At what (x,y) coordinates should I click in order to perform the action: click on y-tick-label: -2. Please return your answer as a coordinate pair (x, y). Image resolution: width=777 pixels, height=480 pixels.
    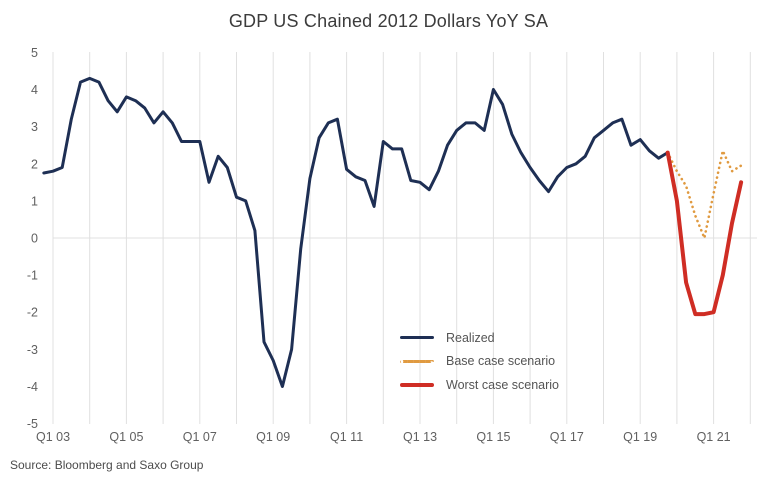
    Looking at the image, I should click on (32, 313).